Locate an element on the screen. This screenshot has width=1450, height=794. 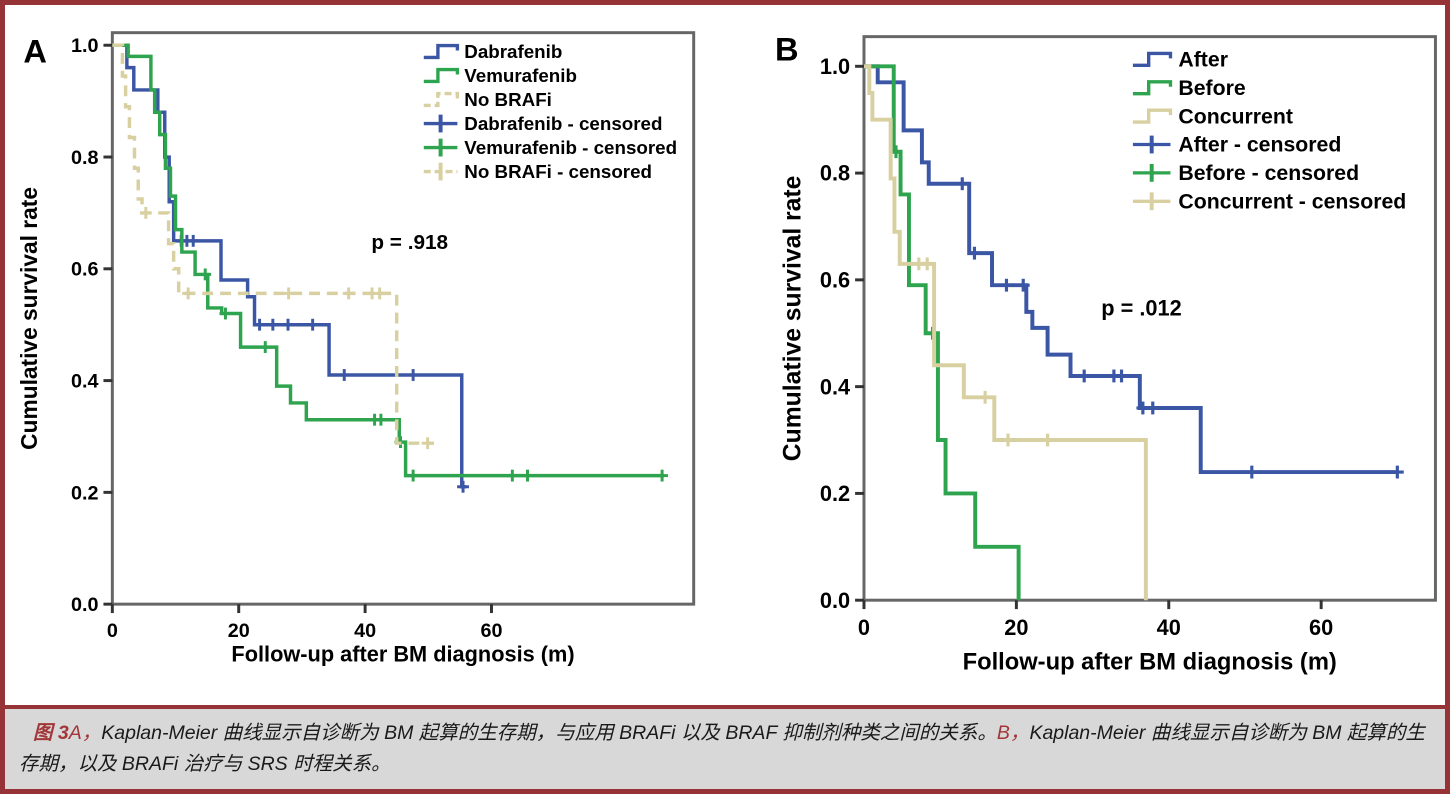
censor-marks-vemurafenib is located at coordinates (434, 375).